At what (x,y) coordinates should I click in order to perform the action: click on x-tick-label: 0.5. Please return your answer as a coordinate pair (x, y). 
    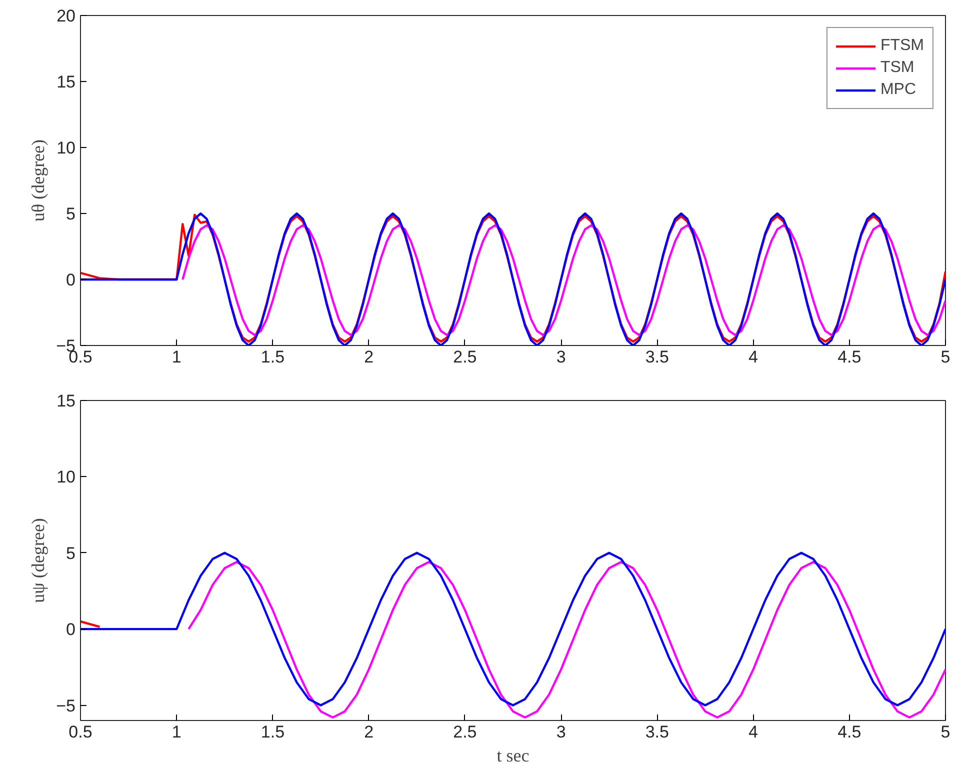
    Looking at the image, I should click on (80, 732).